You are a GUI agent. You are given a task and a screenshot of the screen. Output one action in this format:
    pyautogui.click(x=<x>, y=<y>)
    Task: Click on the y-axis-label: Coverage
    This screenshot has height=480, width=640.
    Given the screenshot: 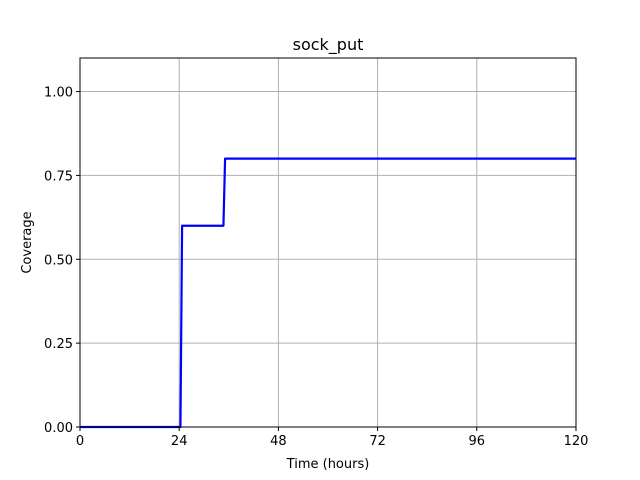 What is the action you would take?
    pyautogui.click(x=27, y=242)
    